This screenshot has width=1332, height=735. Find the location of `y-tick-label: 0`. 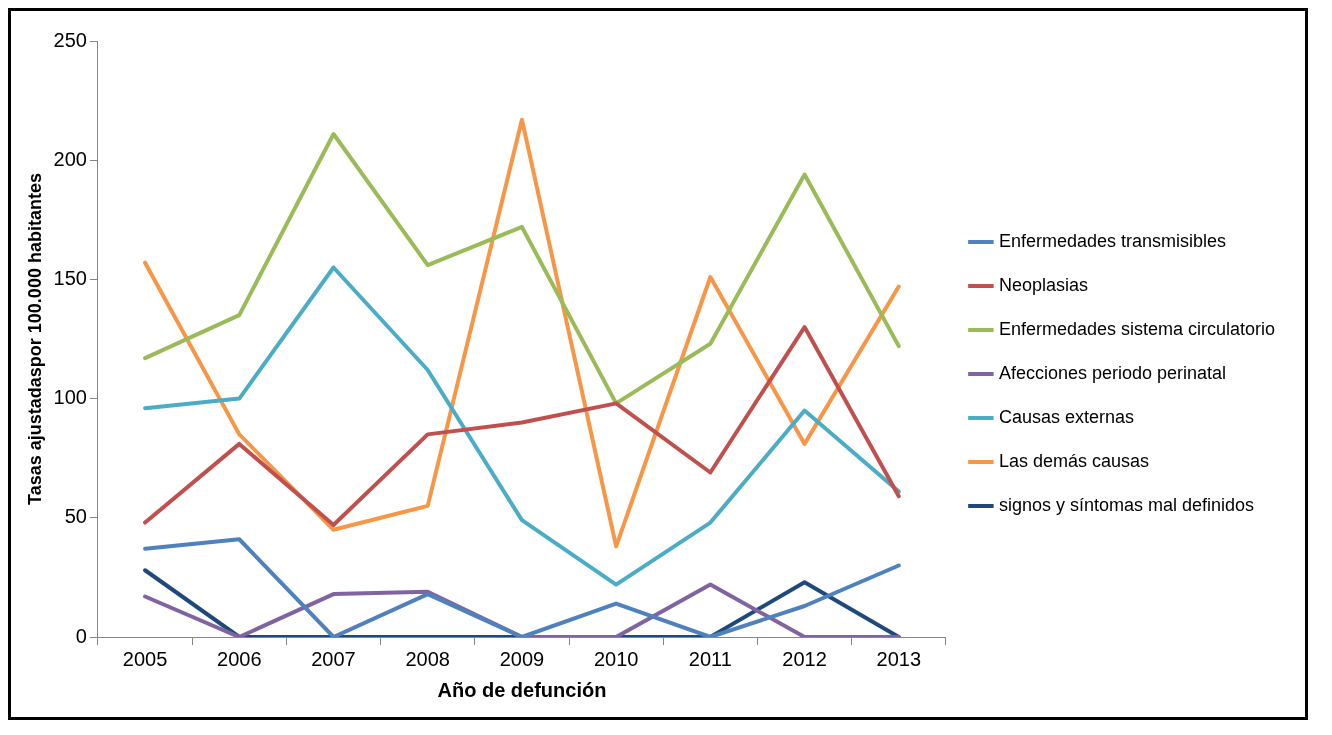

y-tick-label: 0 is located at coordinates (81, 635).